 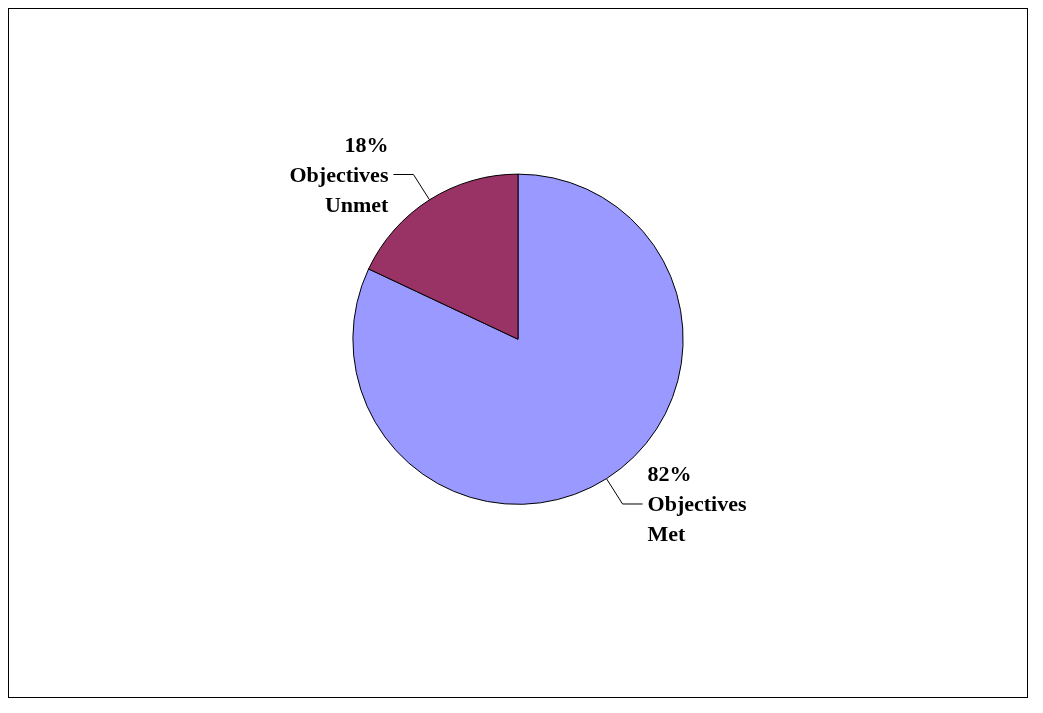 I want to click on data-label: 18%, so click(x=366, y=144).